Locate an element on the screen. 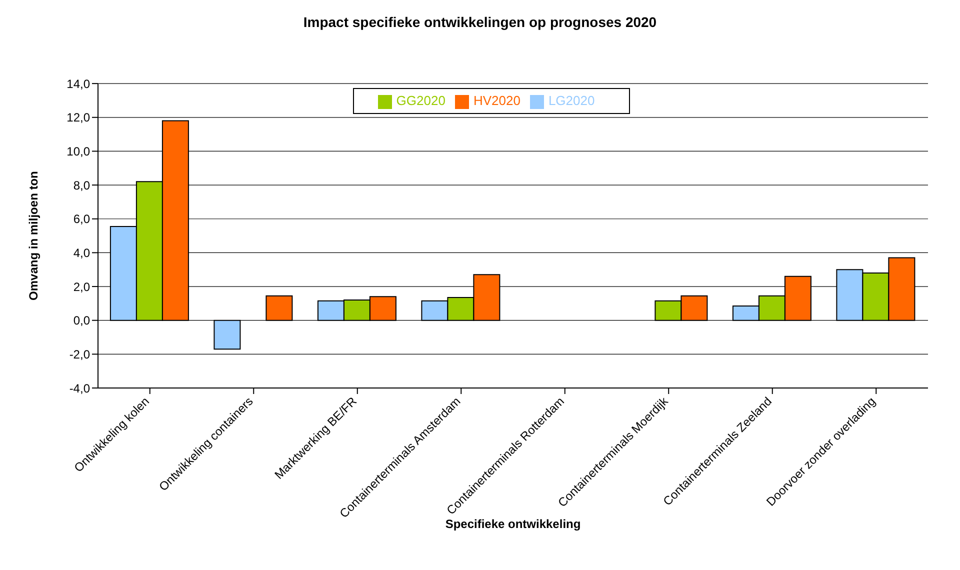 The image size is (960, 570). y-tick-label: 6,0 is located at coordinates (81, 219).